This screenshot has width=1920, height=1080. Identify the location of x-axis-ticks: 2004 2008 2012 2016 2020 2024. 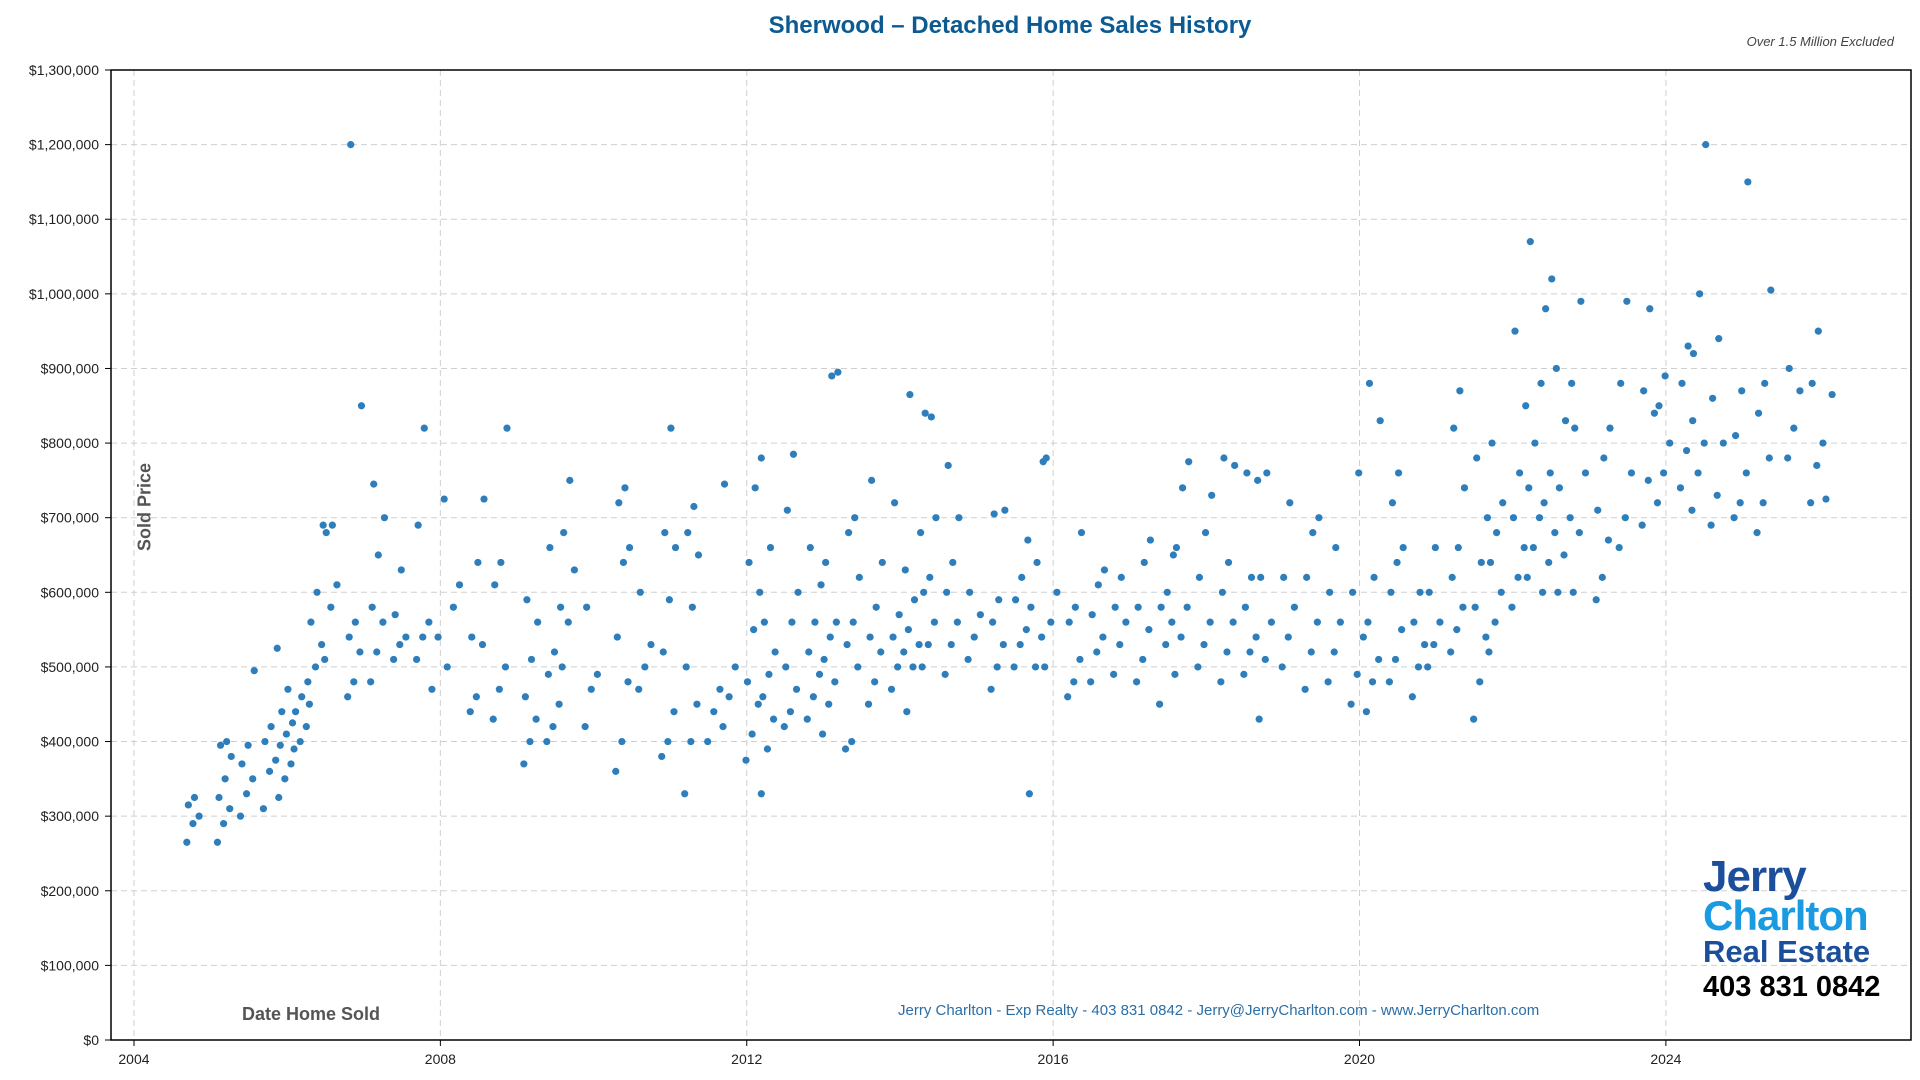
(900, 1053).